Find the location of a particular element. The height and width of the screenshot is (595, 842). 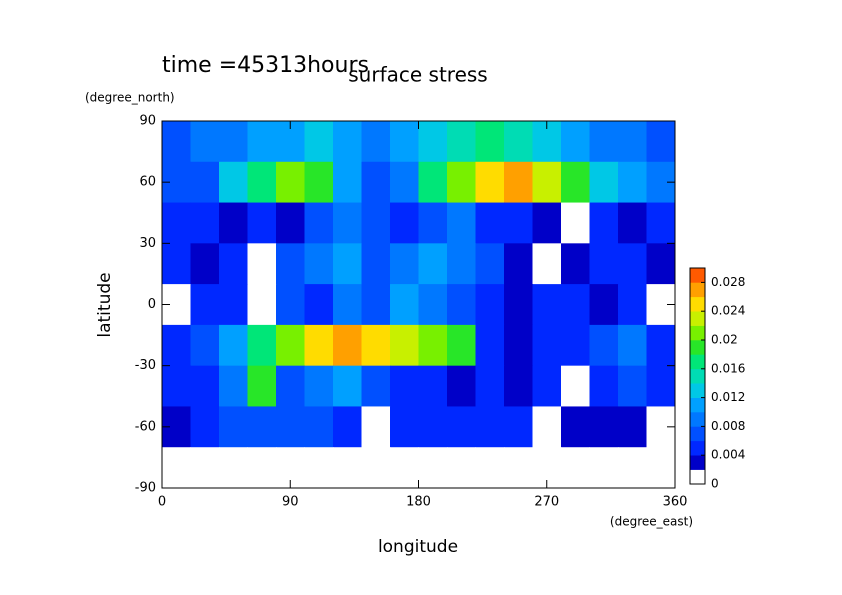

x-tick-label: 360 is located at coordinates (675, 502).